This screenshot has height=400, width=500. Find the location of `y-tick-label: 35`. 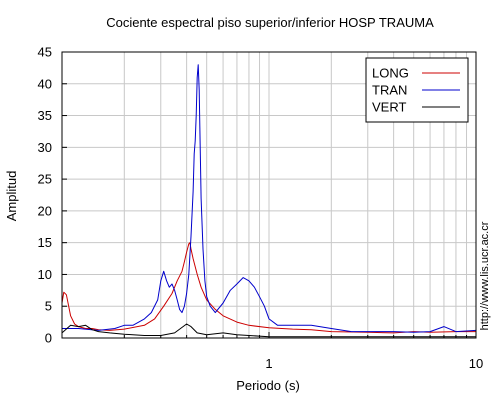

y-tick-label: 35 is located at coordinates (45, 115).